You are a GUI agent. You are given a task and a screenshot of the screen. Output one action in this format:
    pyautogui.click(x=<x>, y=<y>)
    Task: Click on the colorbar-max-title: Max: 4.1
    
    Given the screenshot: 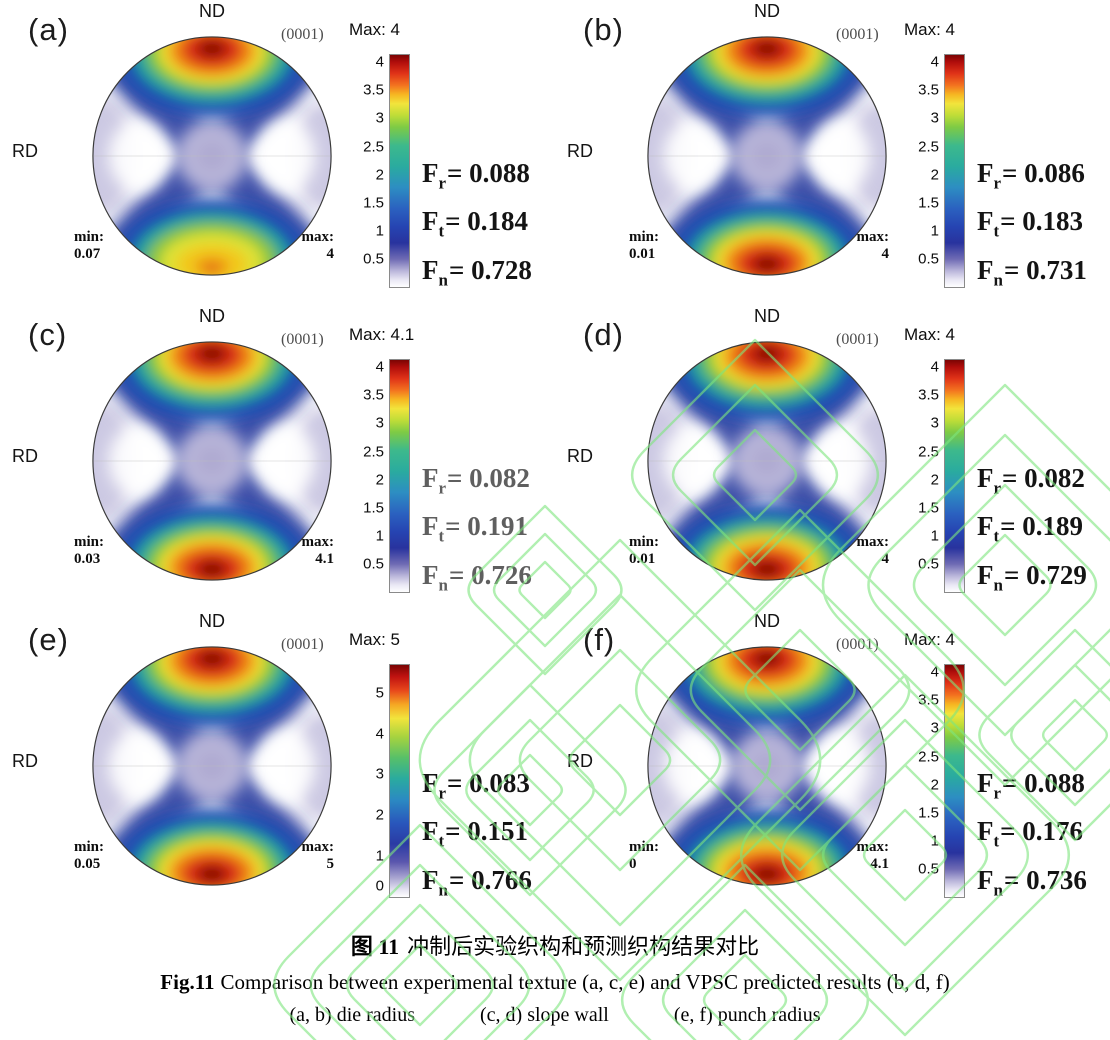 What is the action you would take?
    pyautogui.click(x=382, y=334)
    